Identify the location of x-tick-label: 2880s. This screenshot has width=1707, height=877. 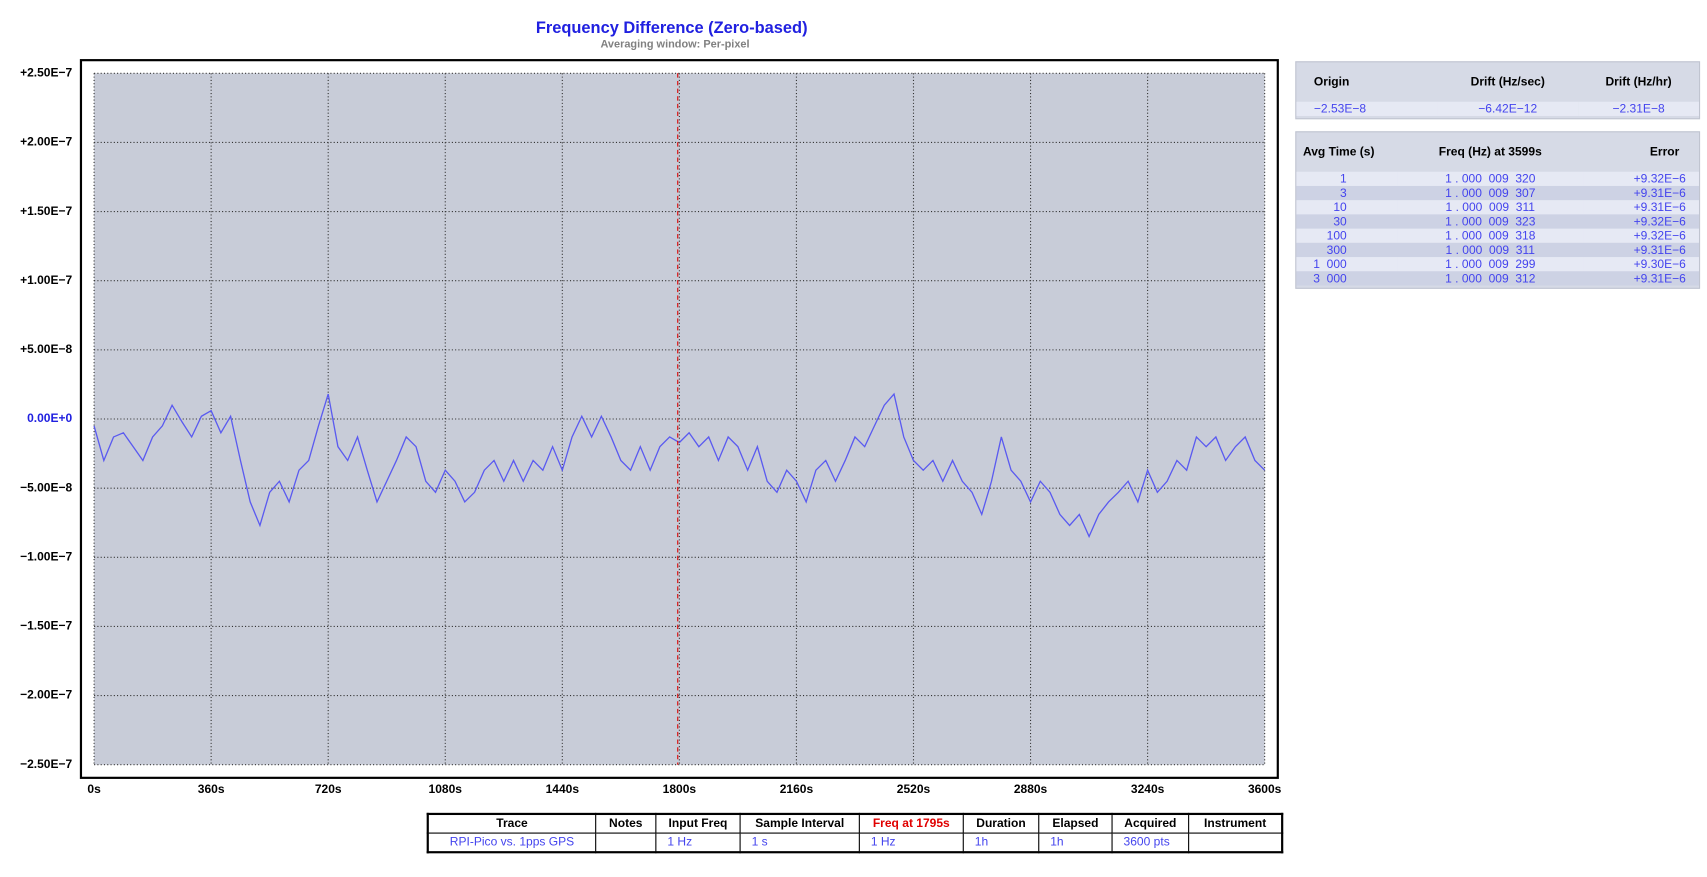
(1031, 789).